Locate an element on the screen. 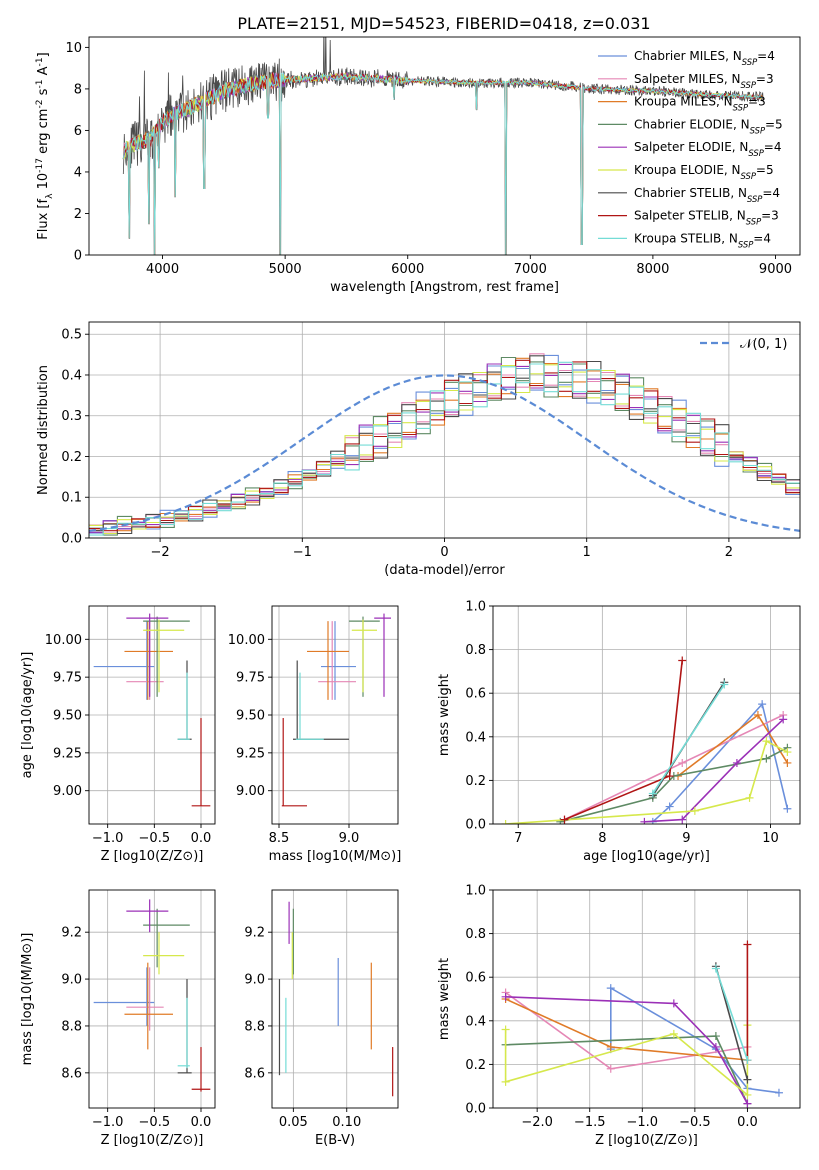 This screenshot has width=819, height=1170. y-tick-label: 9.2 is located at coordinates (254, 933).